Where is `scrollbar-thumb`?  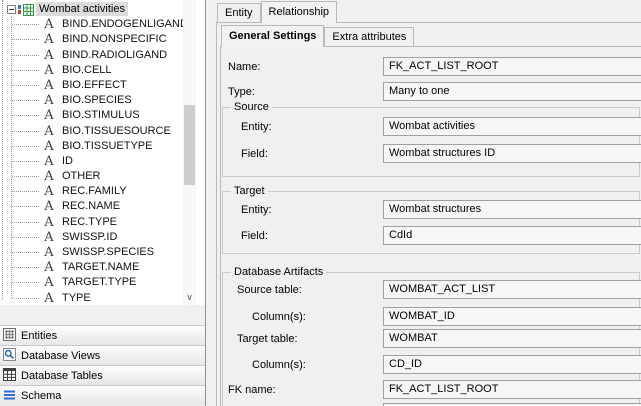 scrollbar-thumb is located at coordinates (189, 145).